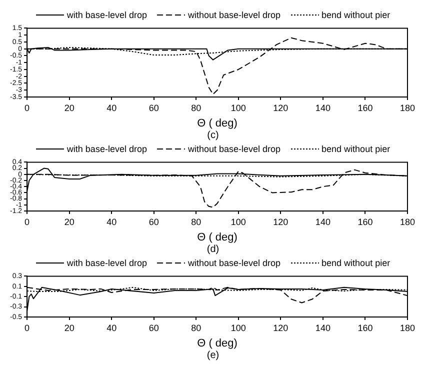 The height and width of the screenshot is (380, 426). What do you see at coordinates (213, 356) in the screenshot?
I see `text: (e)` at bounding box center [213, 356].